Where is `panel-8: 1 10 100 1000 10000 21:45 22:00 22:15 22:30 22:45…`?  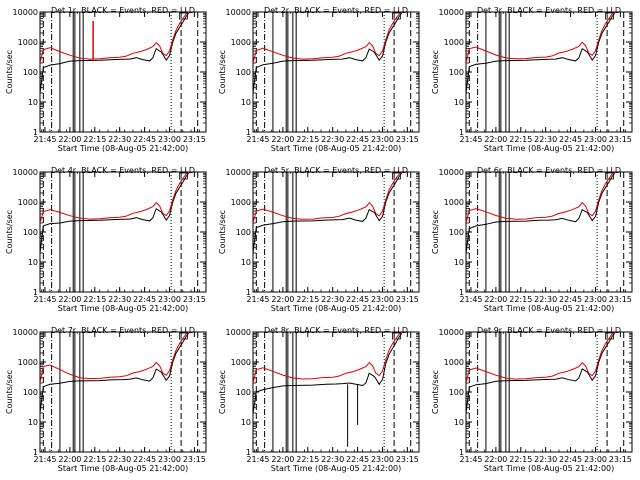
panel-8: 1 10 100 1000 10000 21:45 22:00 22:15 22:30 22:45… is located at coordinates (319, 399).